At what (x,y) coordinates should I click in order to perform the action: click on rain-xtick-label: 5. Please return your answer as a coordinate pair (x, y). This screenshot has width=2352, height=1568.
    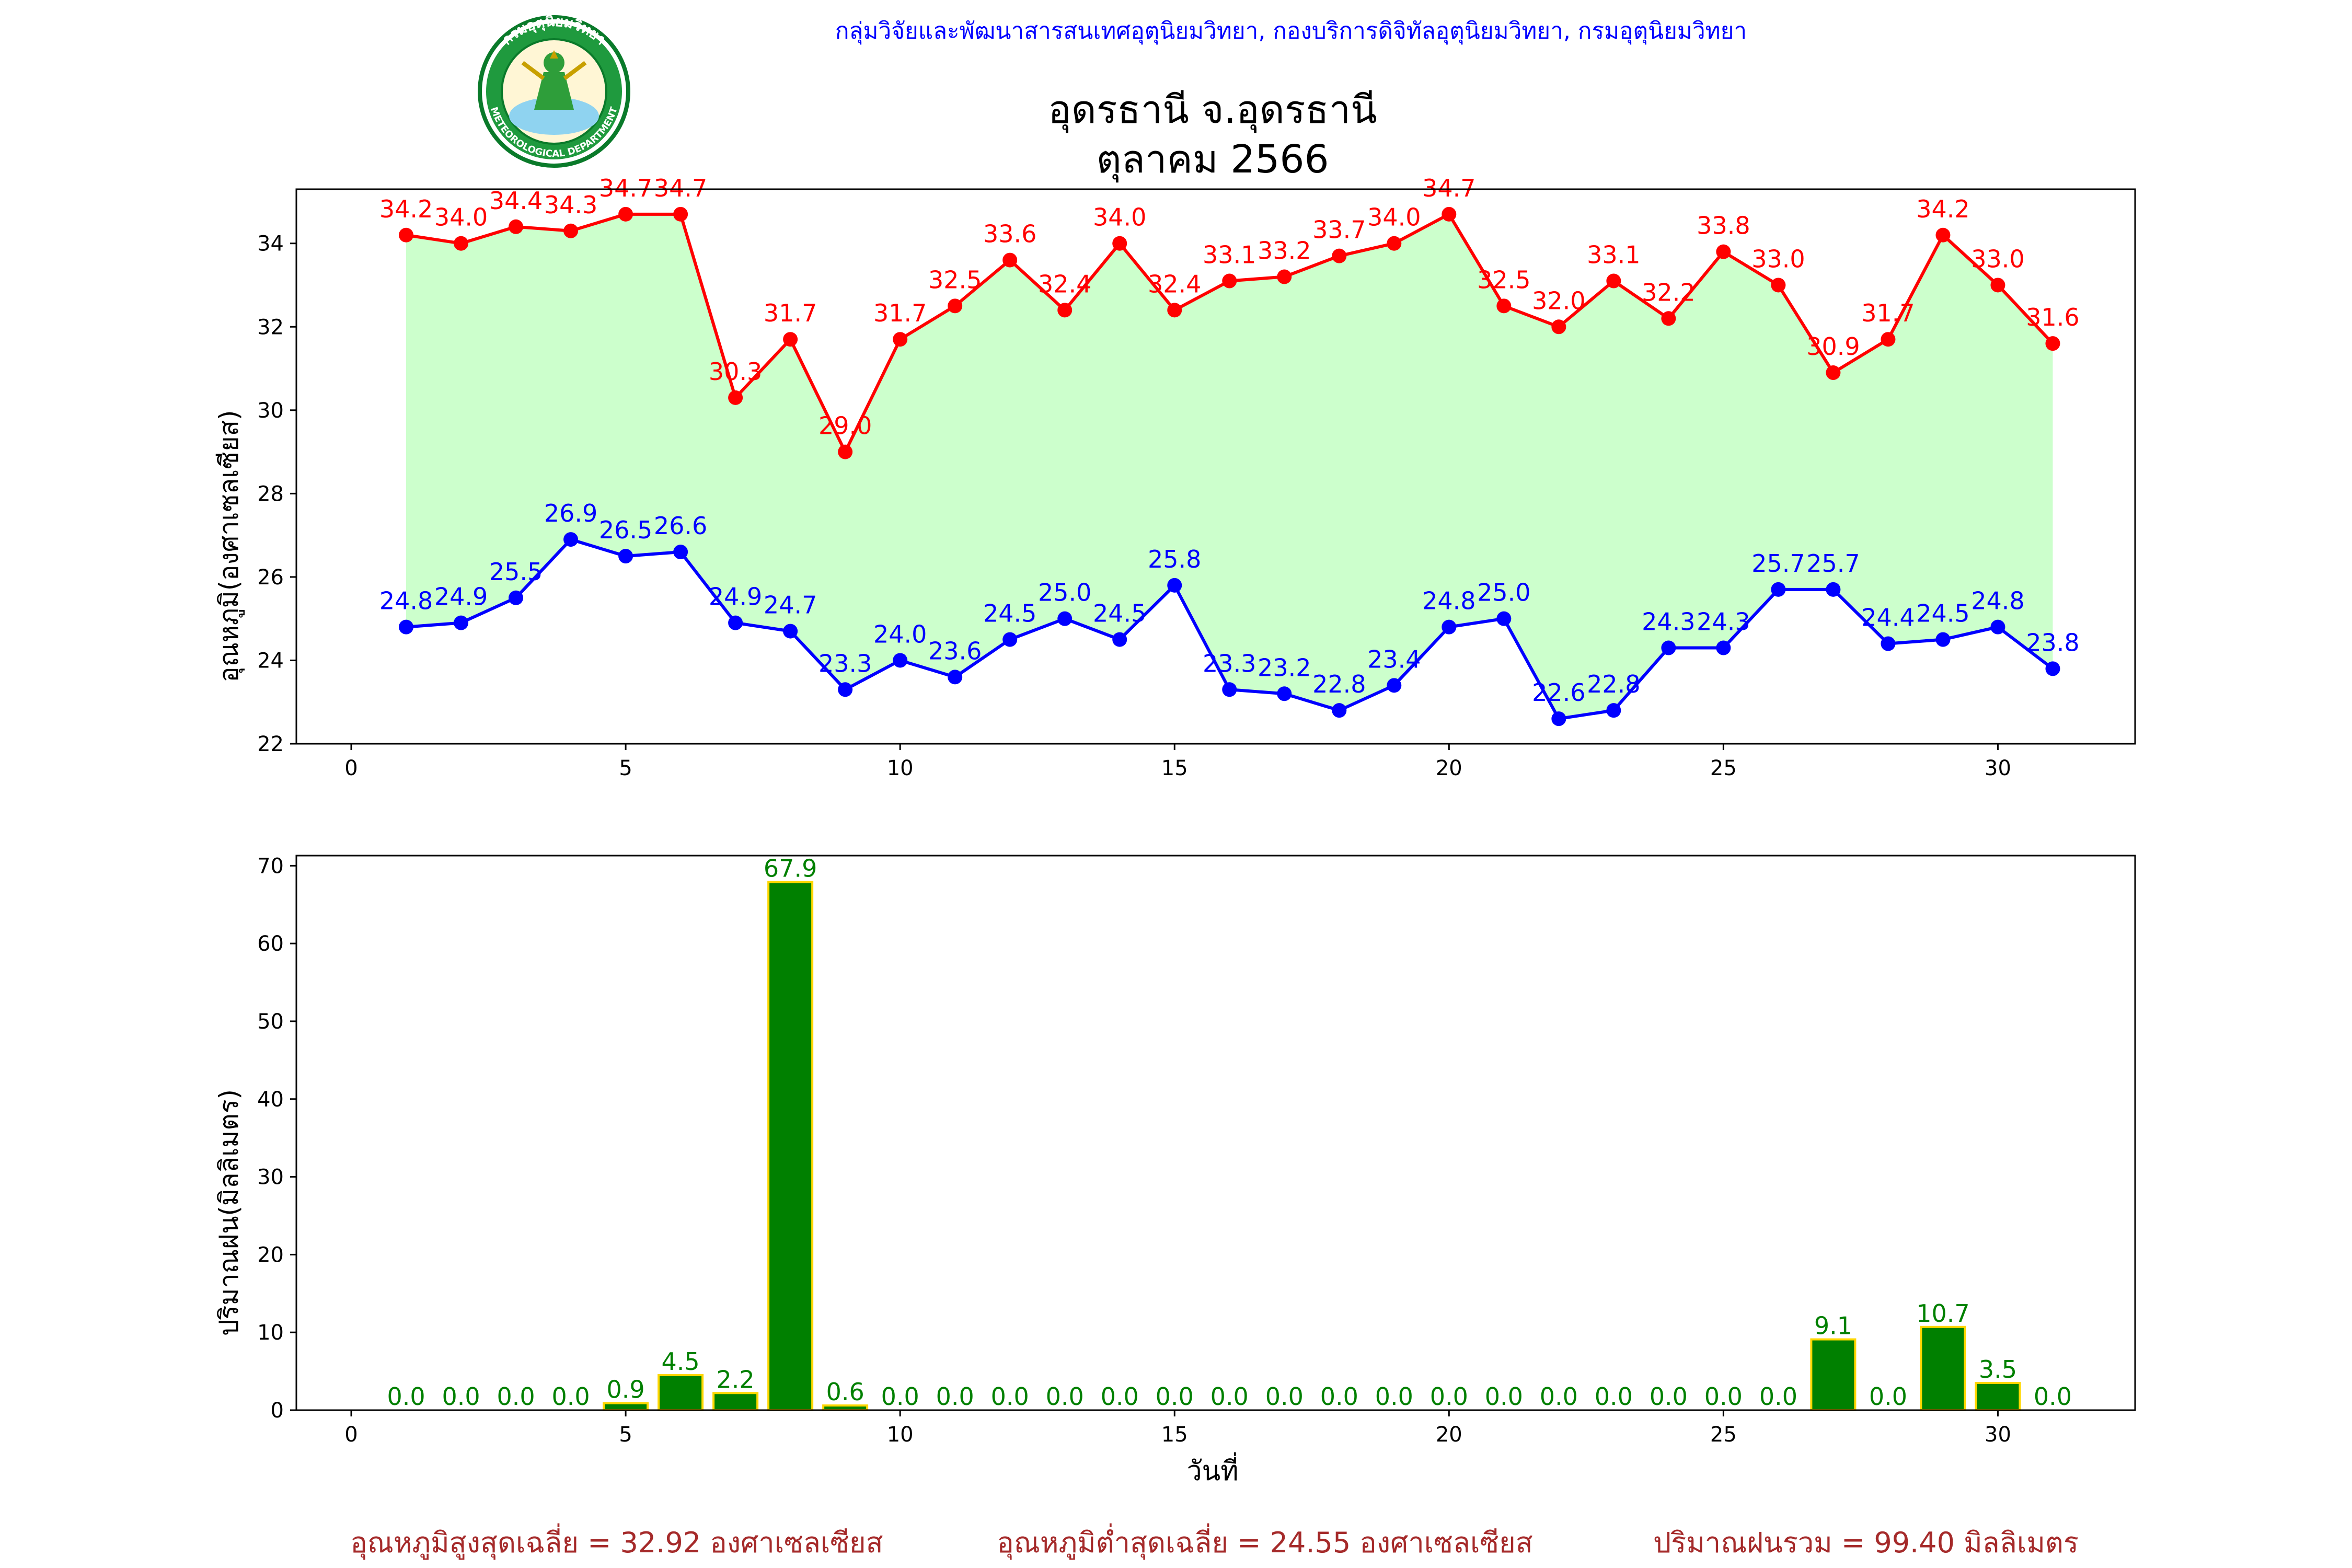
    Looking at the image, I should click on (625, 1435).